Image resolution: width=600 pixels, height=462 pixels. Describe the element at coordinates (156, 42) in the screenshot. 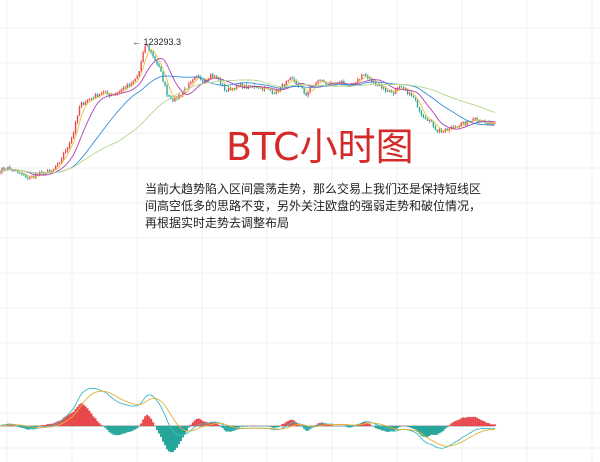

I see `peak-annotation: ← 123293.3` at that location.